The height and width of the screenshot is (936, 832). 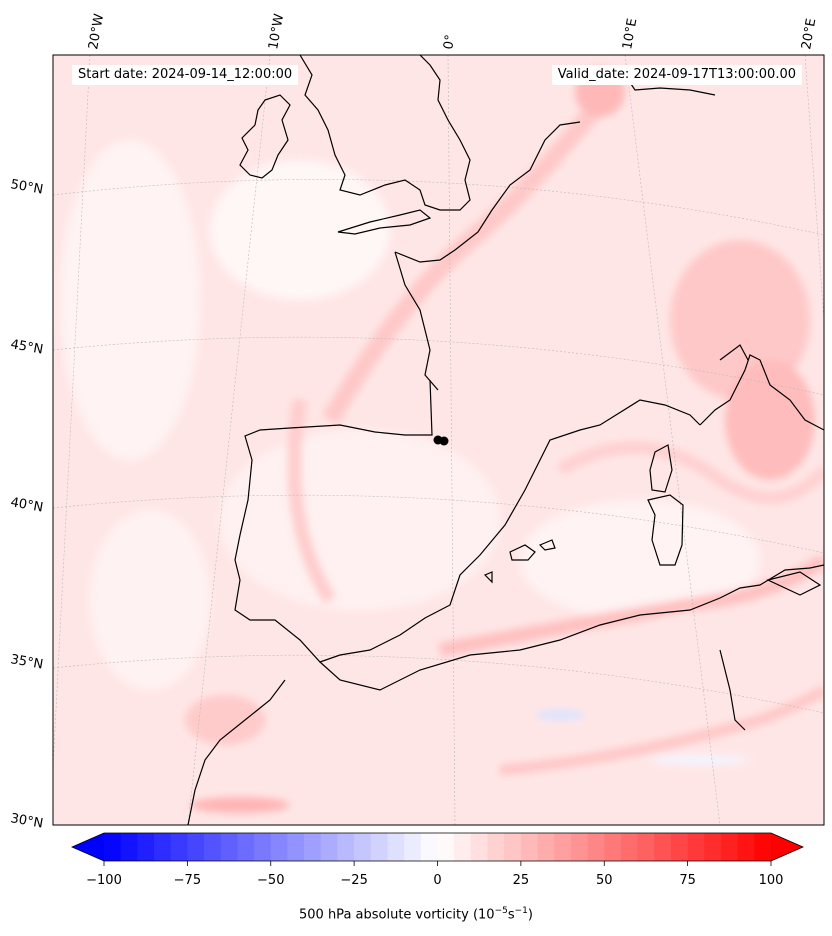 I want to click on lon-label-20e: 20°E, so click(x=809, y=33).